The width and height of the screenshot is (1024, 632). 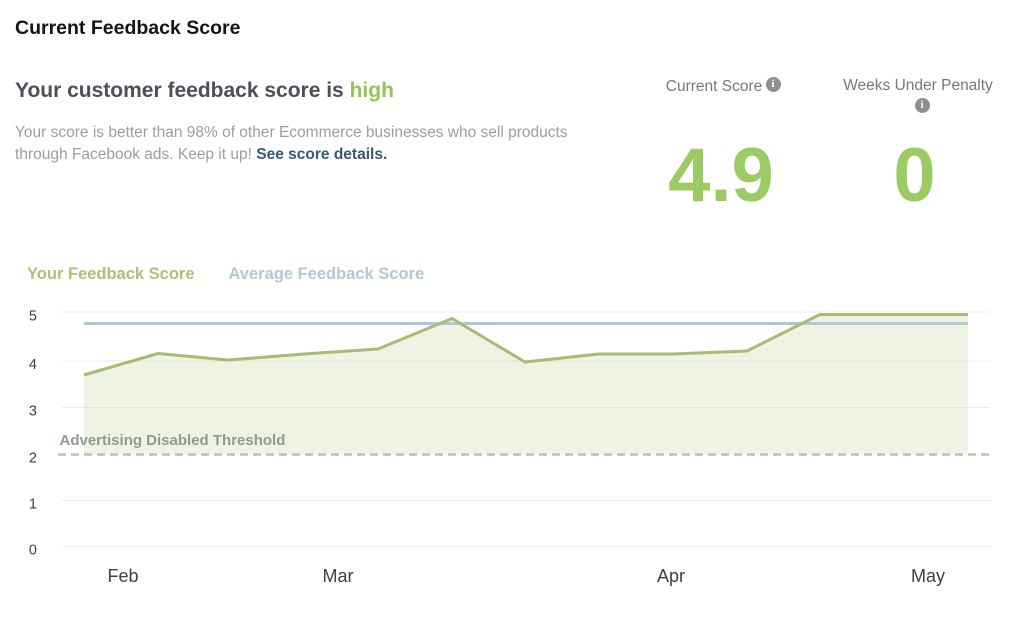 I want to click on svg-text: 2, so click(x=33, y=459).